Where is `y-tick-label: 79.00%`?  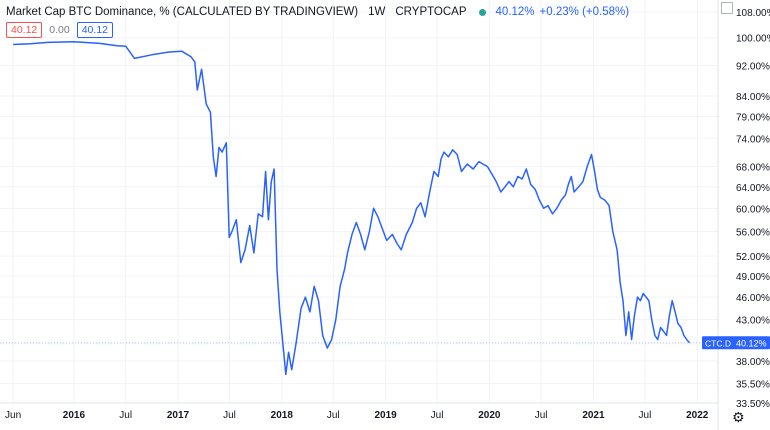 y-tick-label: 79.00% is located at coordinates (753, 117).